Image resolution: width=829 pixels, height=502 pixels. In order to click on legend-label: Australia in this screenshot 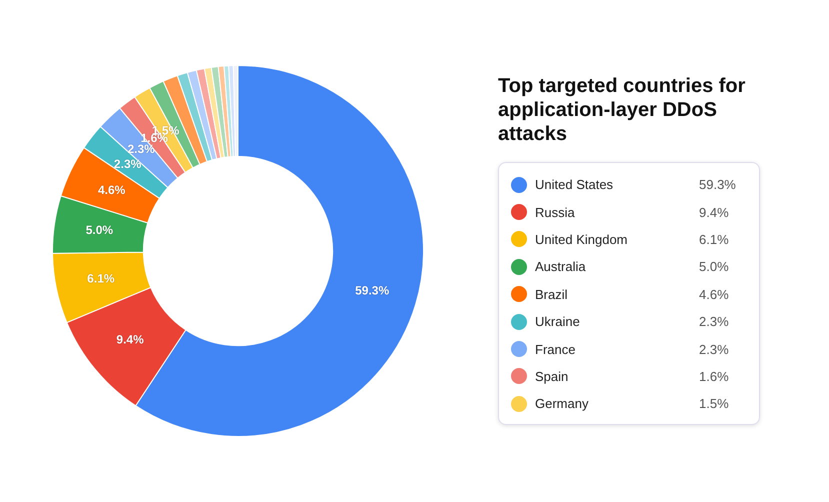, I will do `click(561, 266)`.